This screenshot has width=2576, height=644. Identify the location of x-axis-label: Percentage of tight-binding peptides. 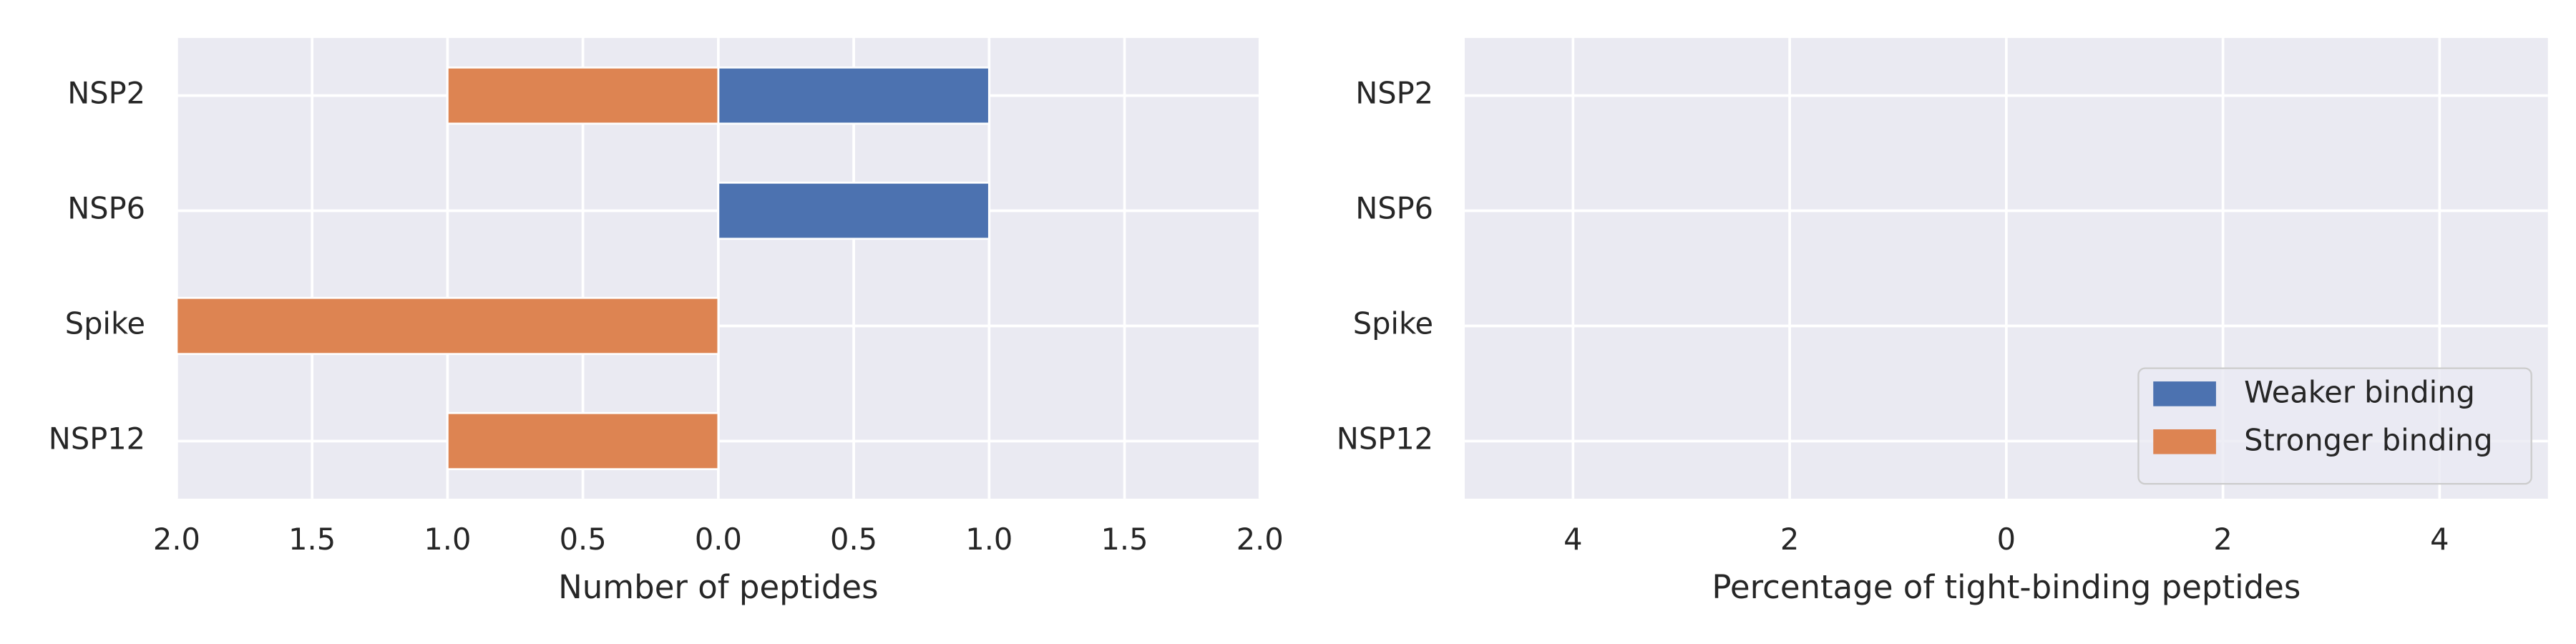
(2006, 587).